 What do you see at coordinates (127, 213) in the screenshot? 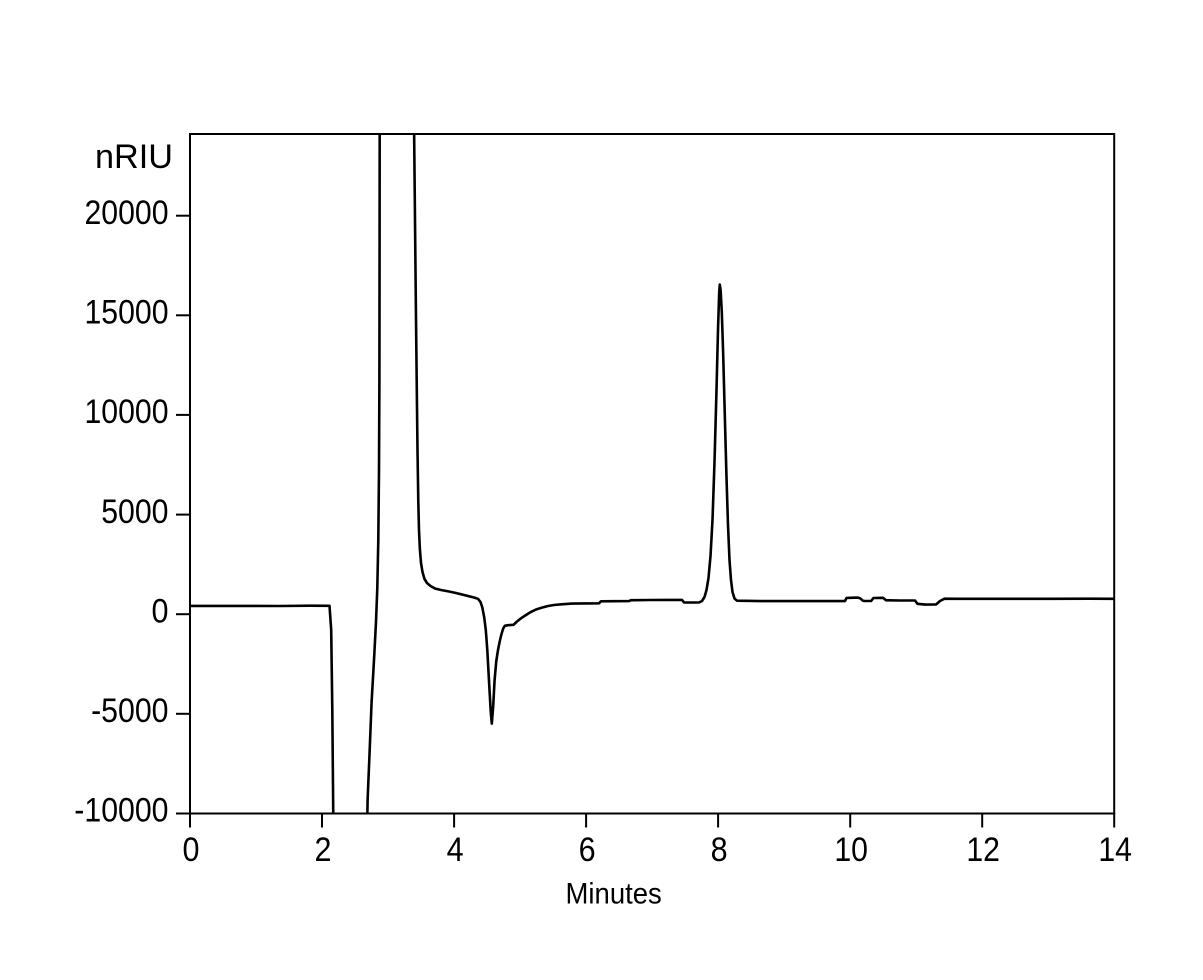
I see `svg-text: 20000` at bounding box center [127, 213].